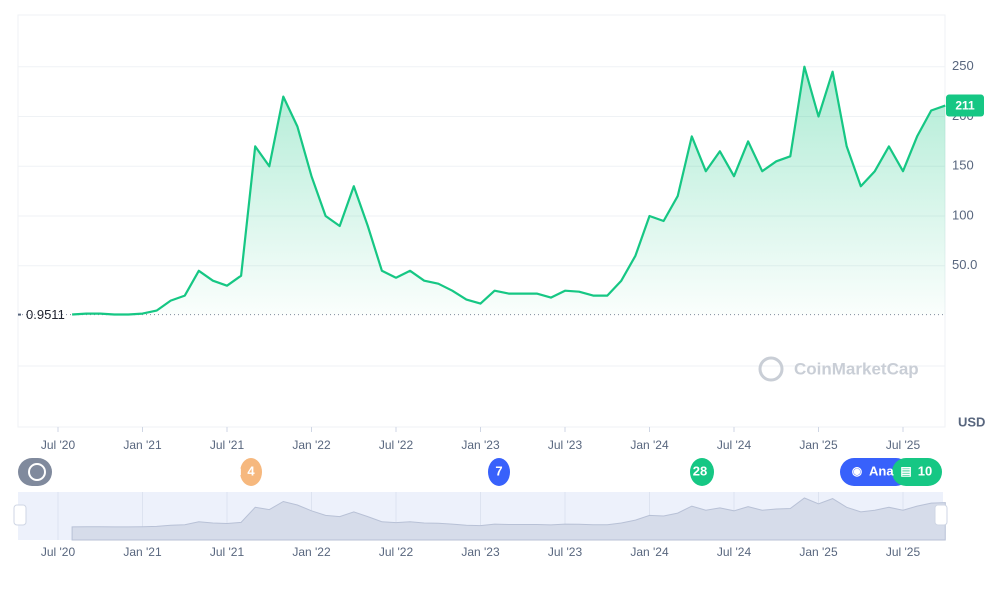 The image size is (1005, 595). Describe the element at coordinates (649, 445) in the screenshot. I see `x-tick-label: Jan '24` at that location.